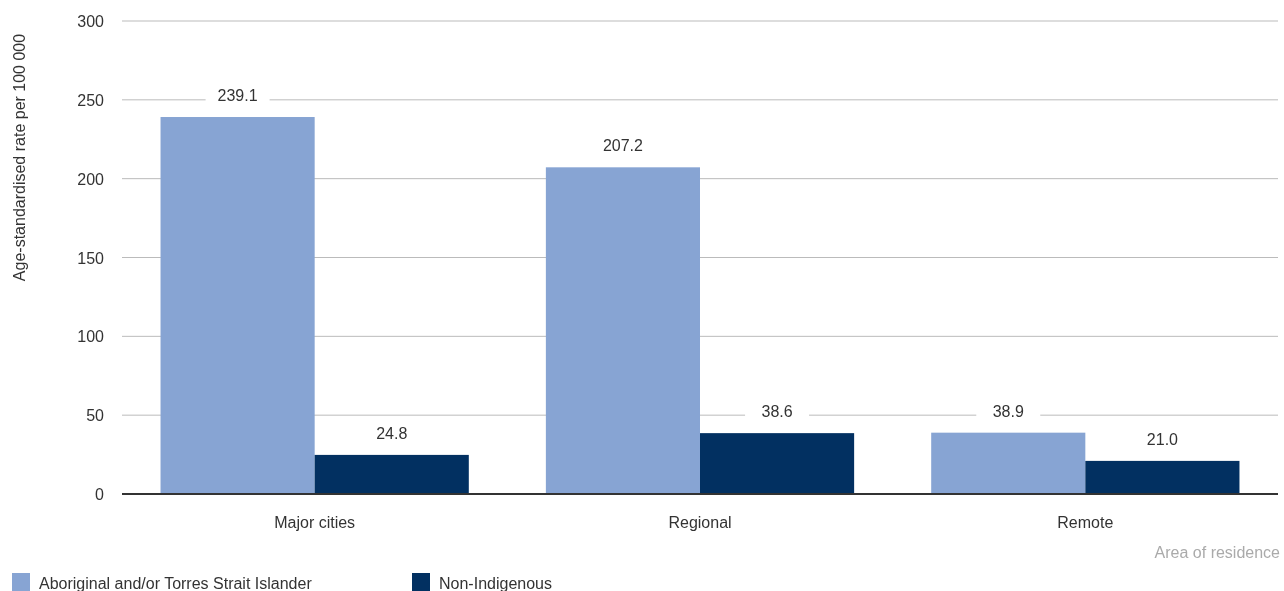  I want to click on text: 239.1, so click(237, 96).